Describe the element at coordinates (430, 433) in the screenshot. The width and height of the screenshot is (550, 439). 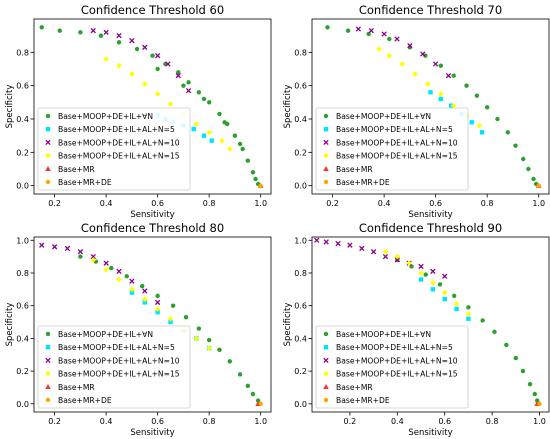
I see `x-axis-label: Sensitivity` at that location.